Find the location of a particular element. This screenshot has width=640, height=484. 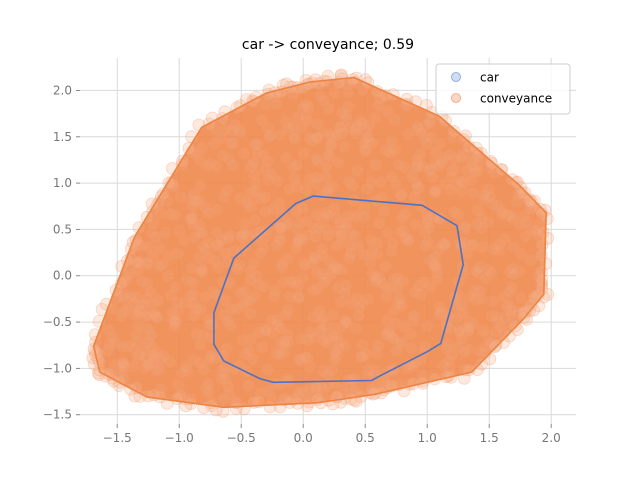

y-tick-label: −1.5 is located at coordinates (57, 415).